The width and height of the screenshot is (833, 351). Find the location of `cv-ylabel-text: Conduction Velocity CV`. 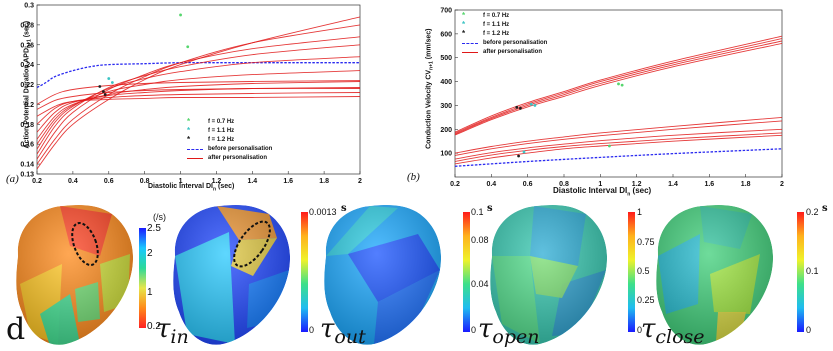

cv-ylabel-text: Conduction Velocity CV is located at coordinates (429, 109).